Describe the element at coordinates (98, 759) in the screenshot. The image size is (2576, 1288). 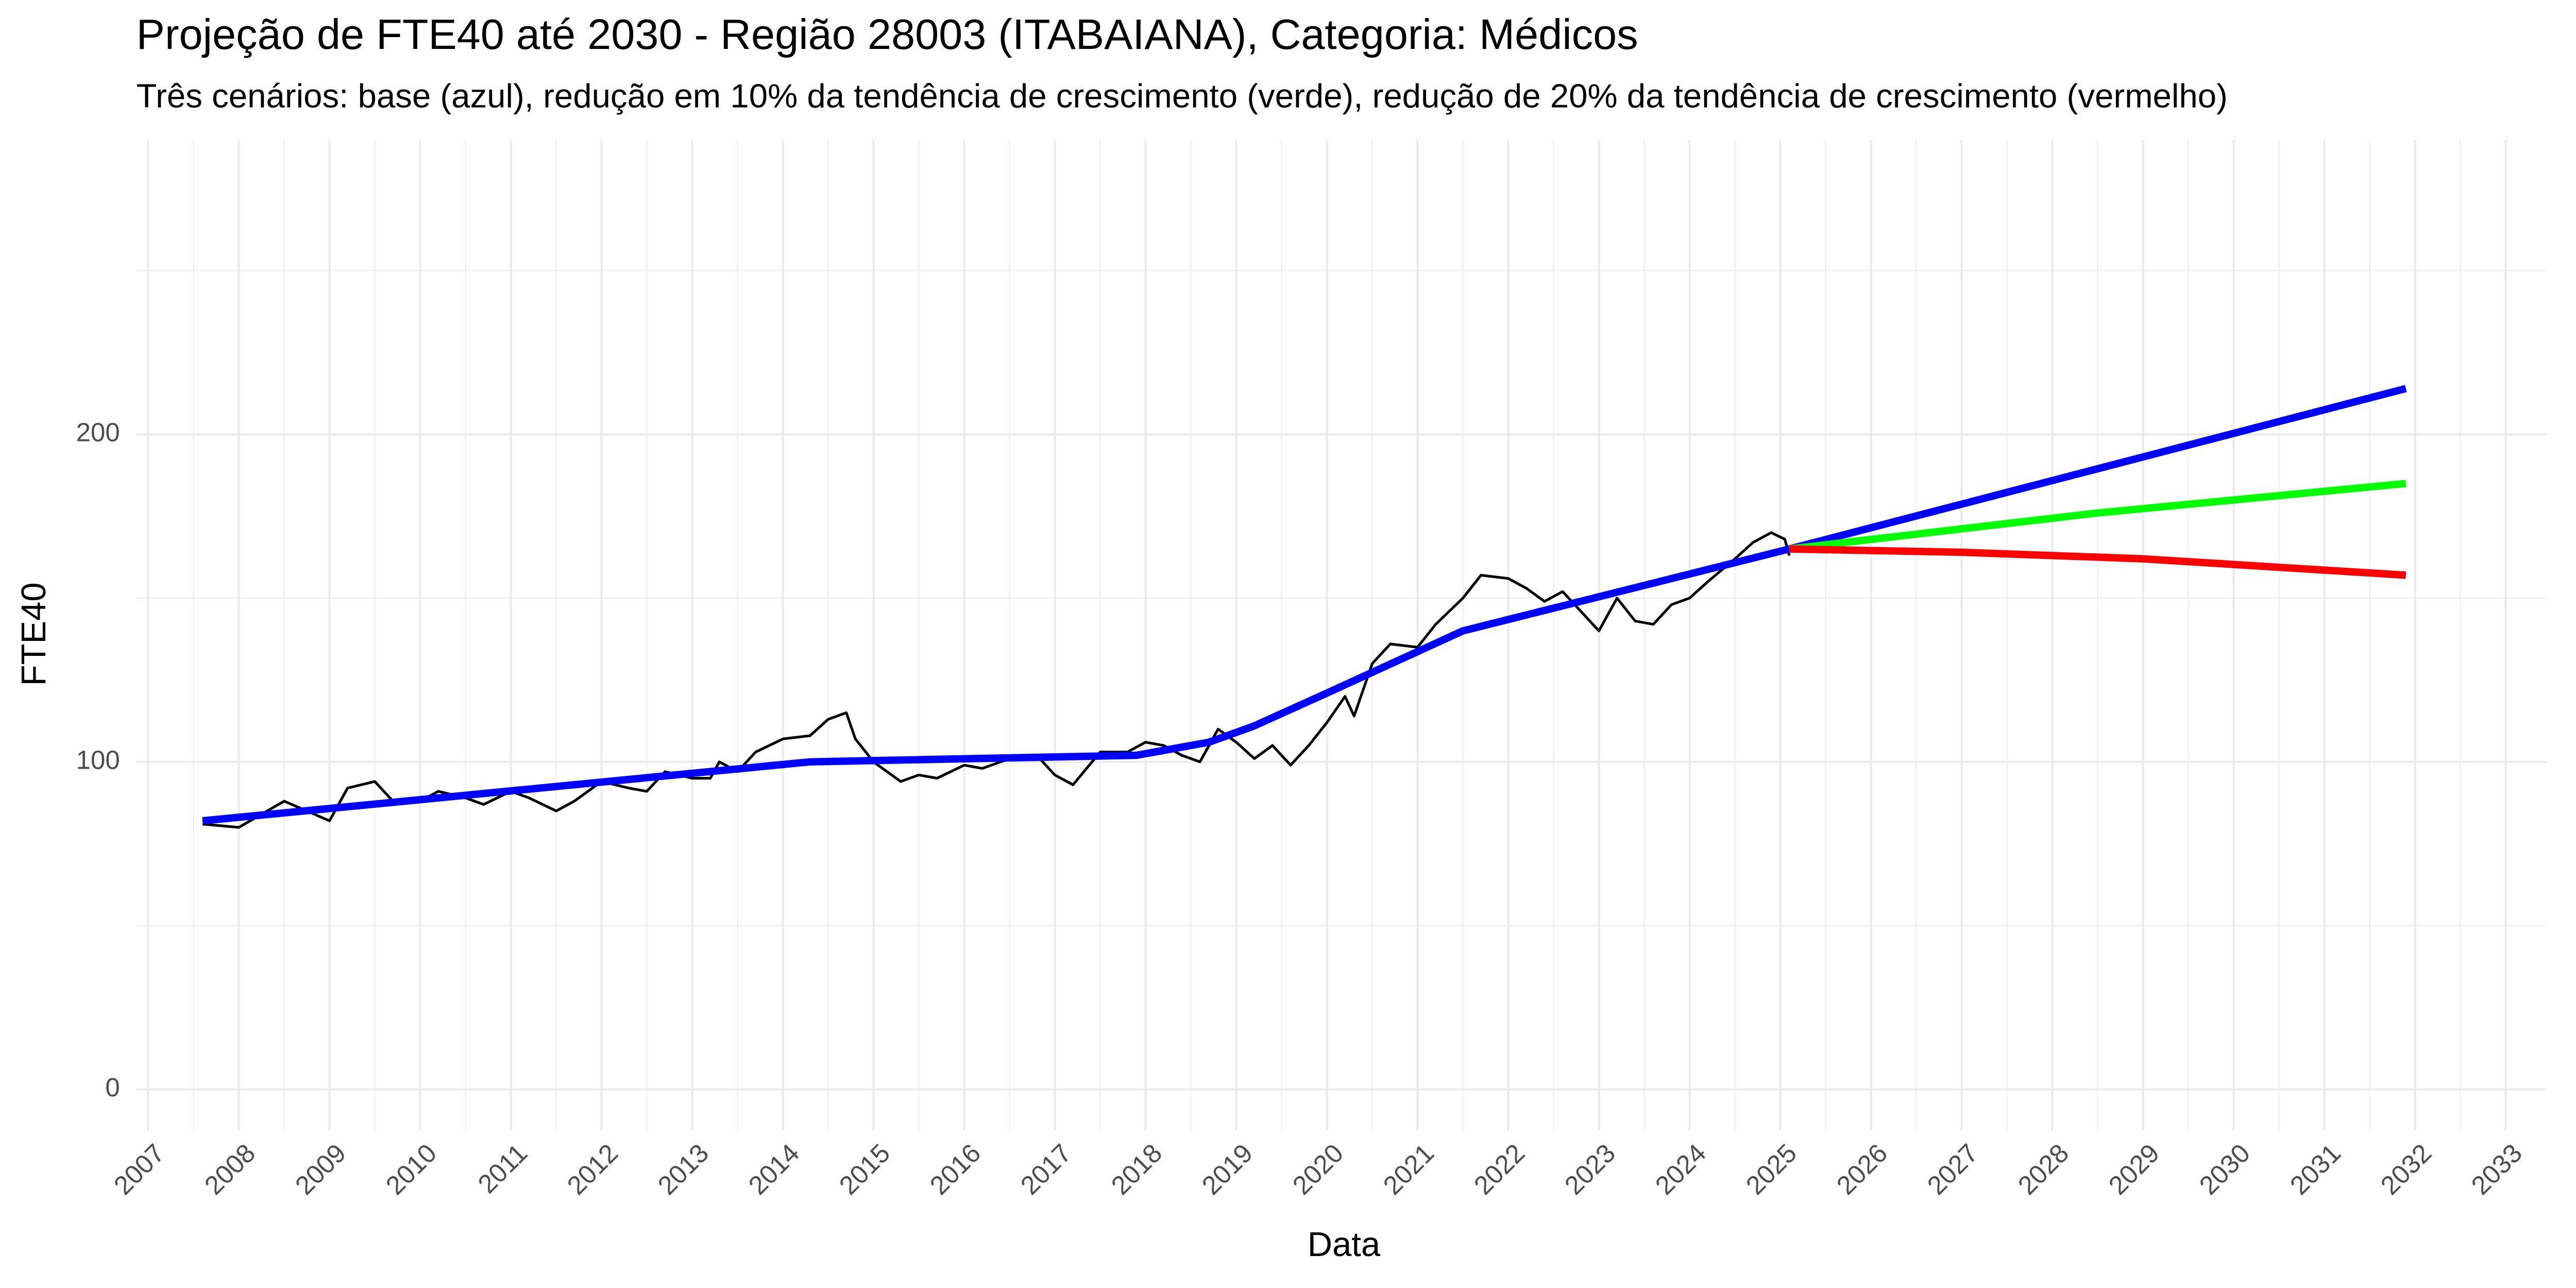
I see `y-tick-label: 100` at that location.